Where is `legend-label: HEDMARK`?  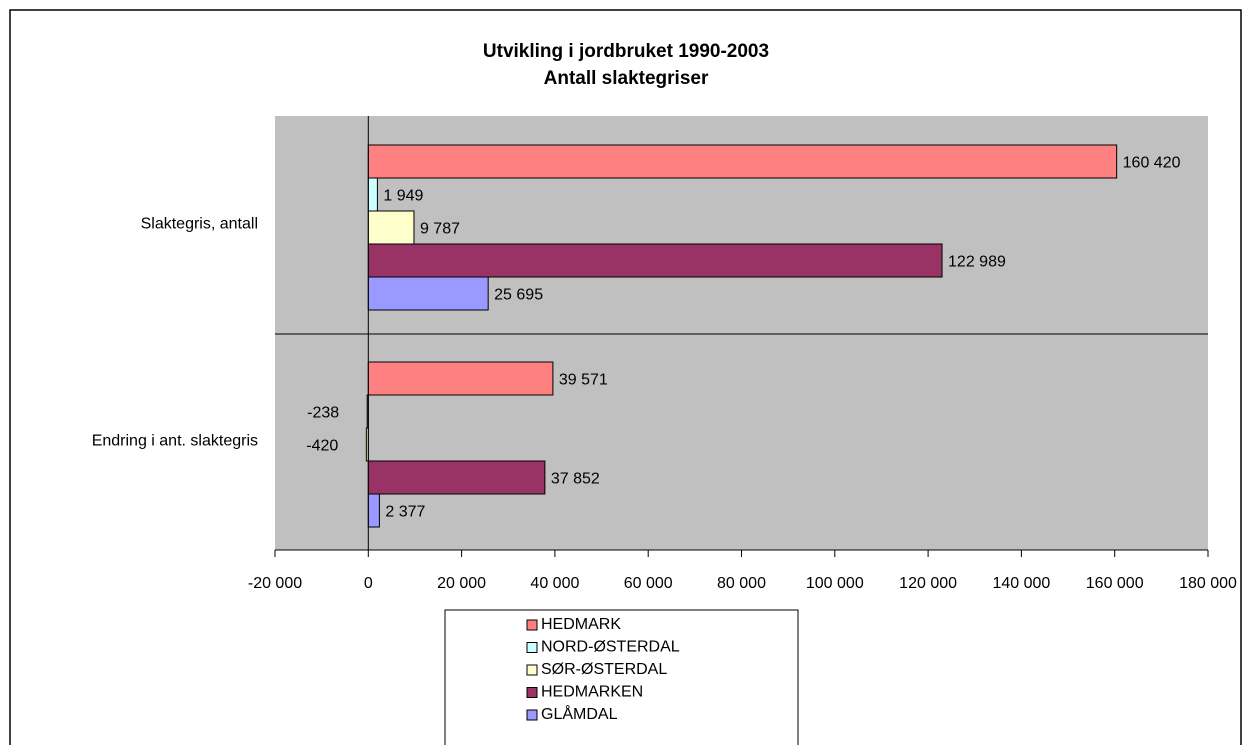 legend-label: HEDMARK is located at coordinates (581, 624).